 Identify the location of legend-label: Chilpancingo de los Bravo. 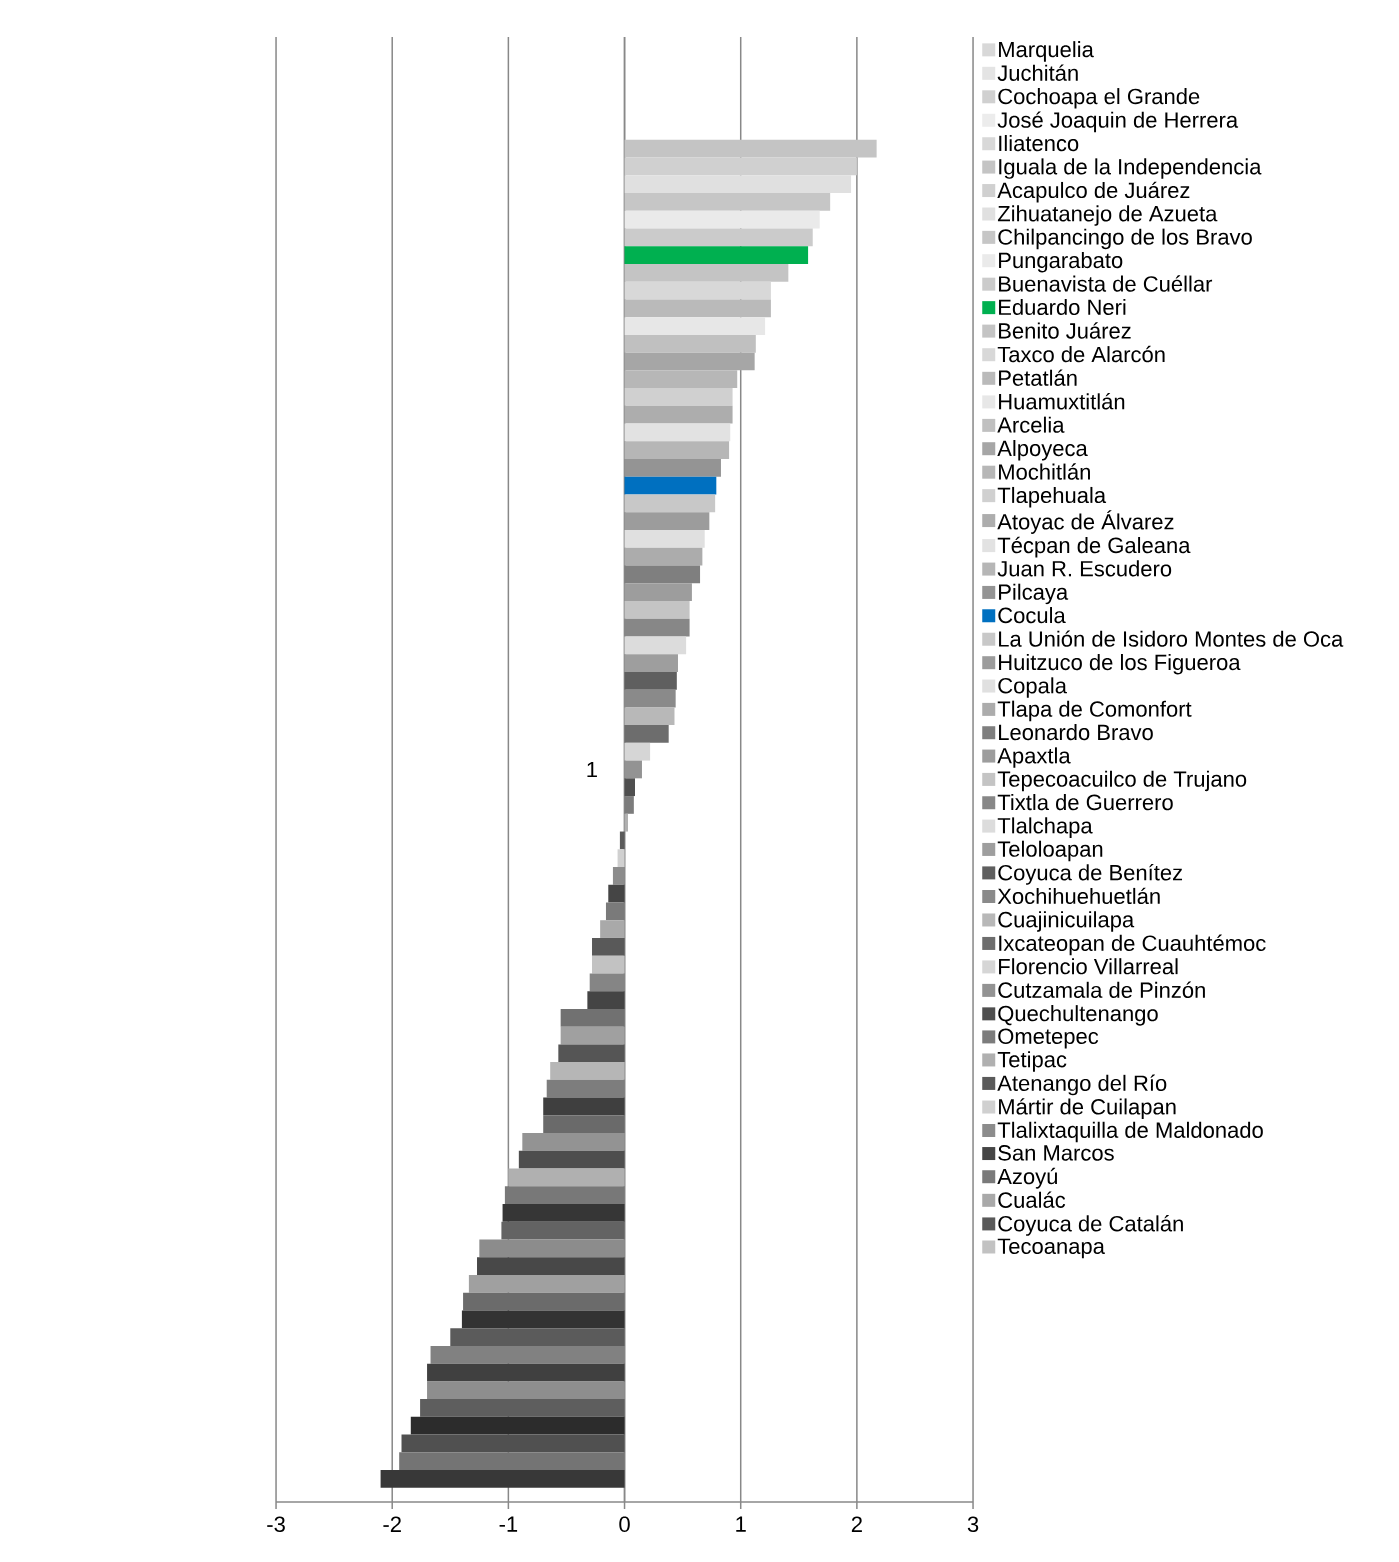
(1125, 239).